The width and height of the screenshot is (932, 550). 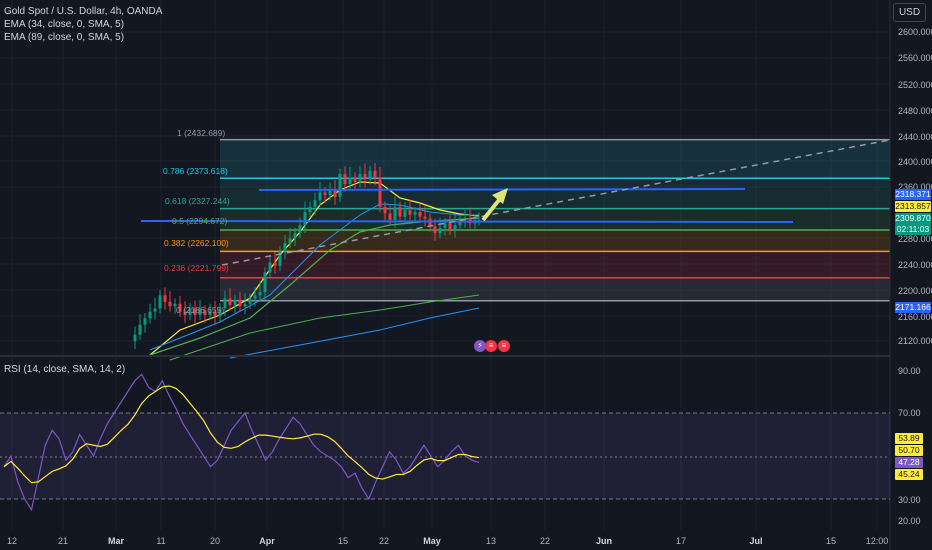 I want to click on fib-label-0618: 0.618 (2327.244), so click(x=197, y=201).